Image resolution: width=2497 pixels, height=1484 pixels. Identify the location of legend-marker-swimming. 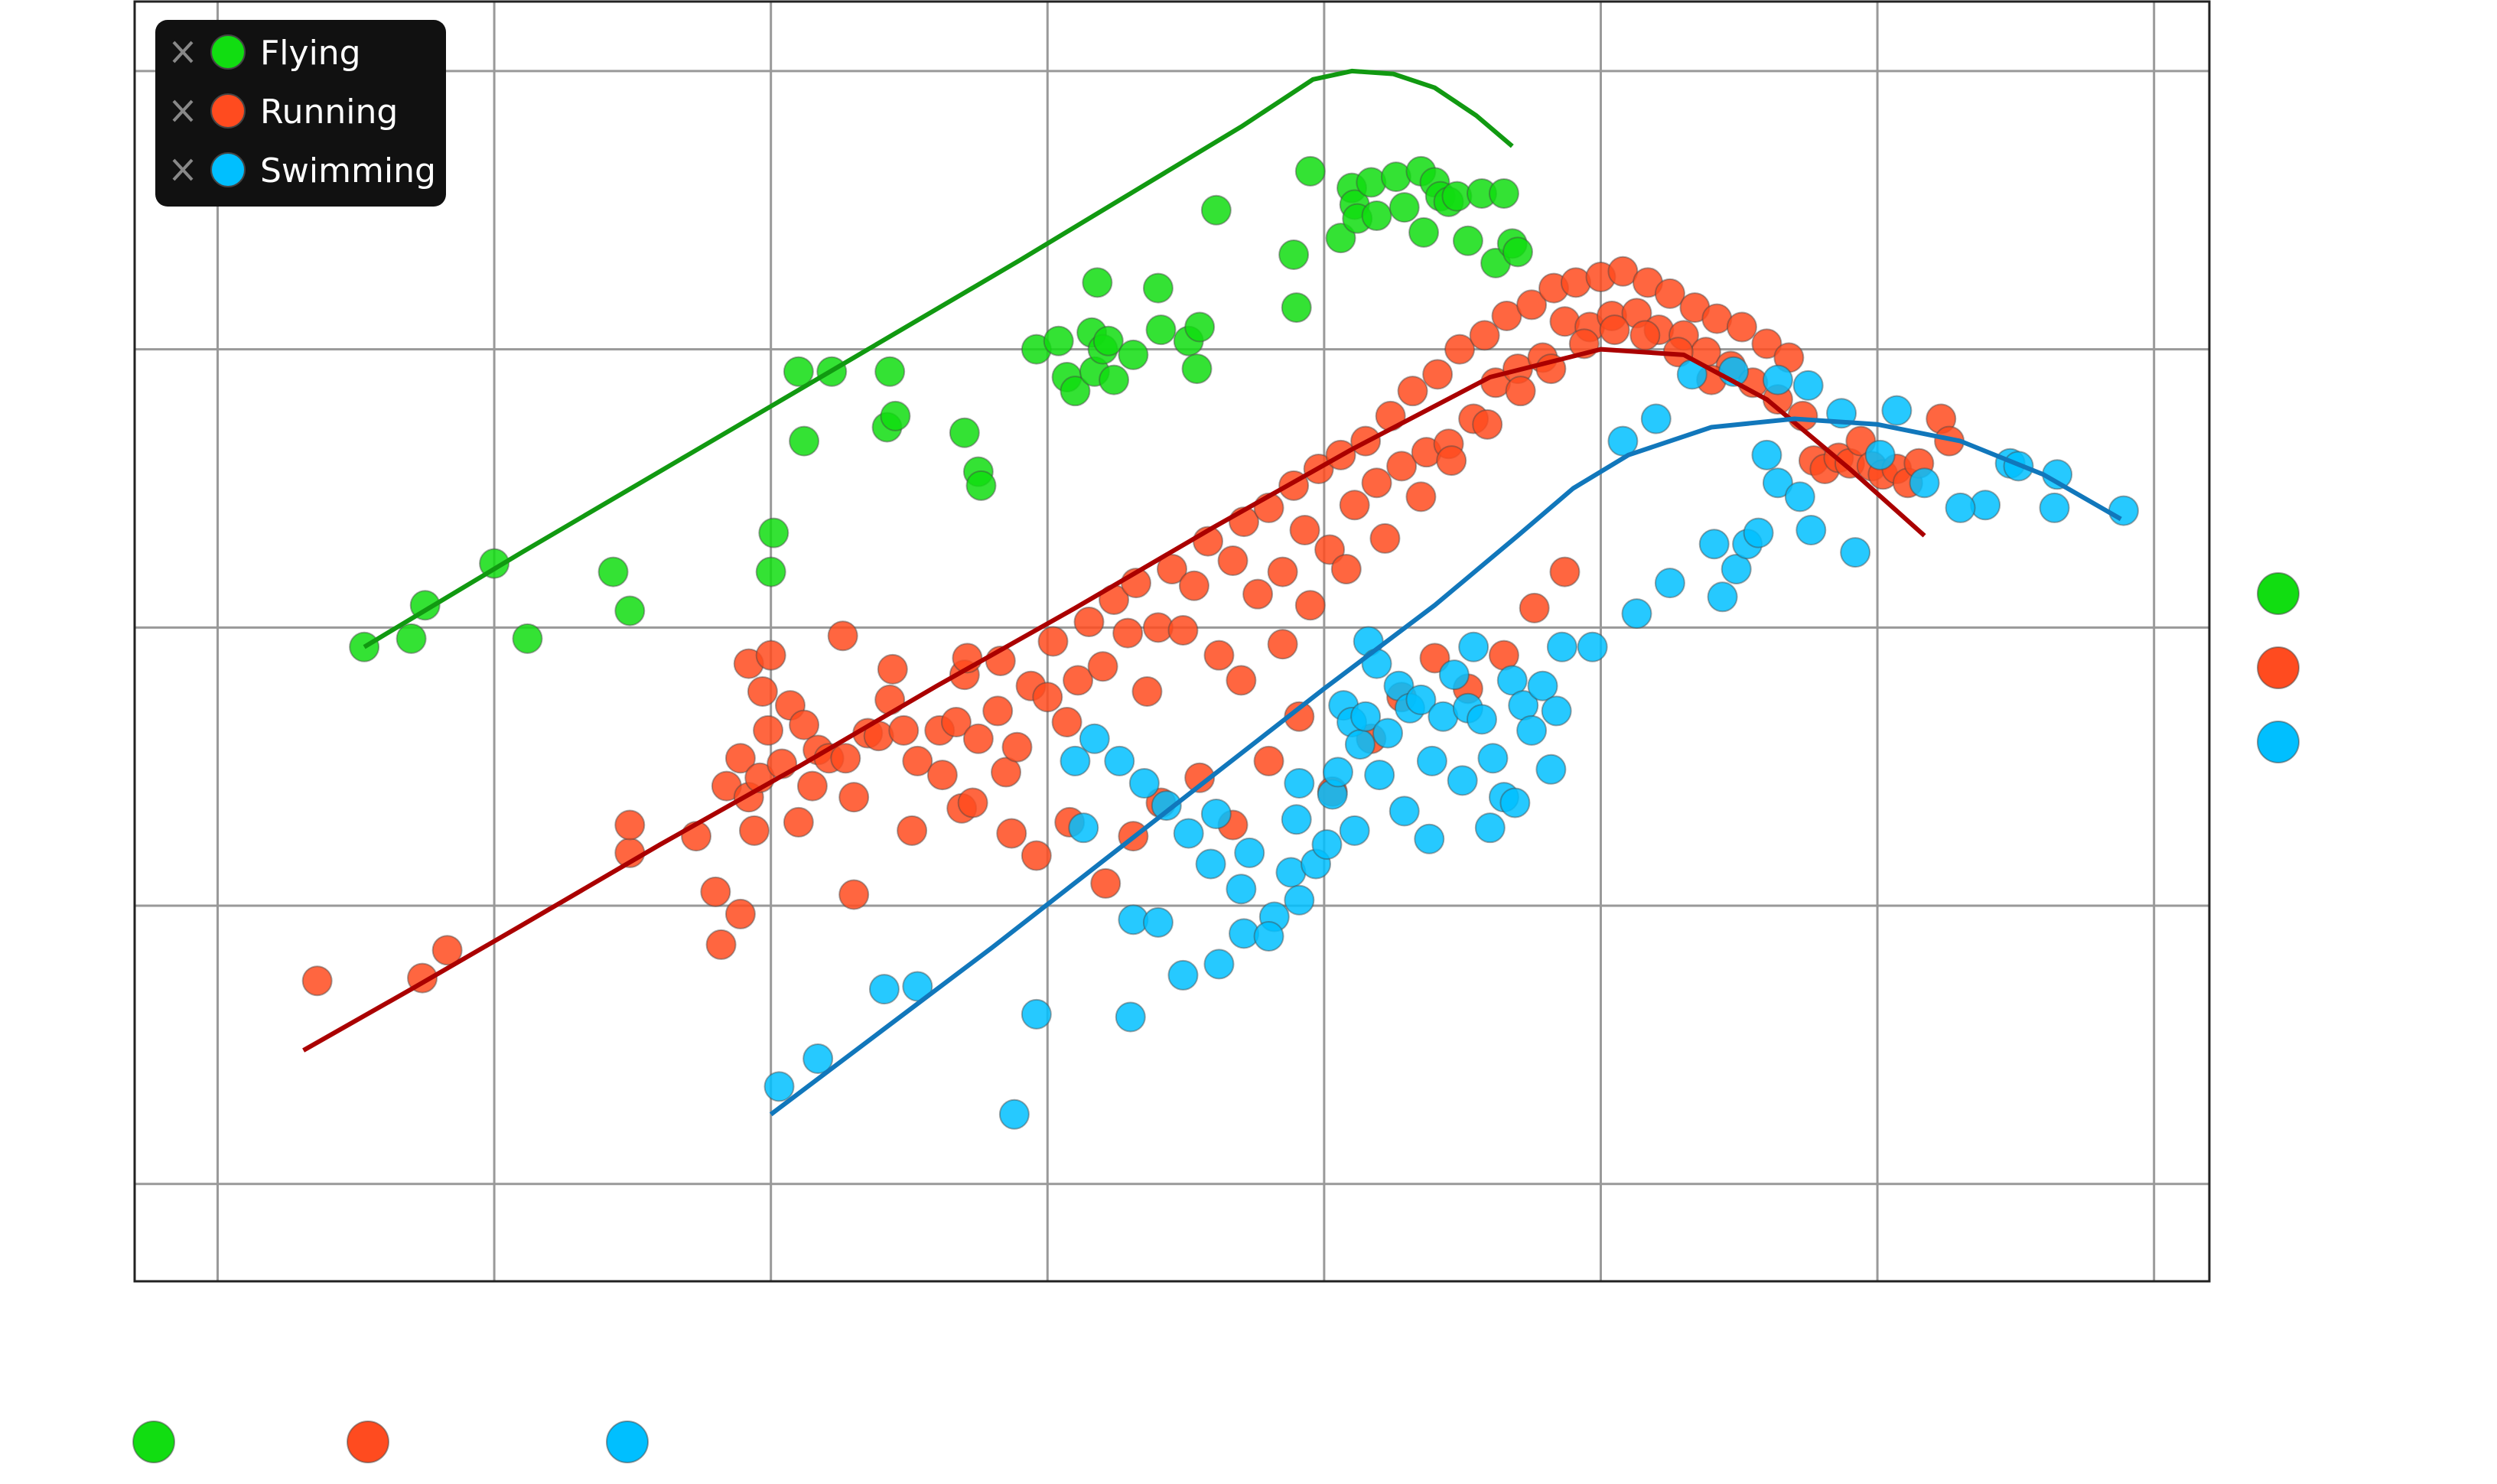
(228, 169).